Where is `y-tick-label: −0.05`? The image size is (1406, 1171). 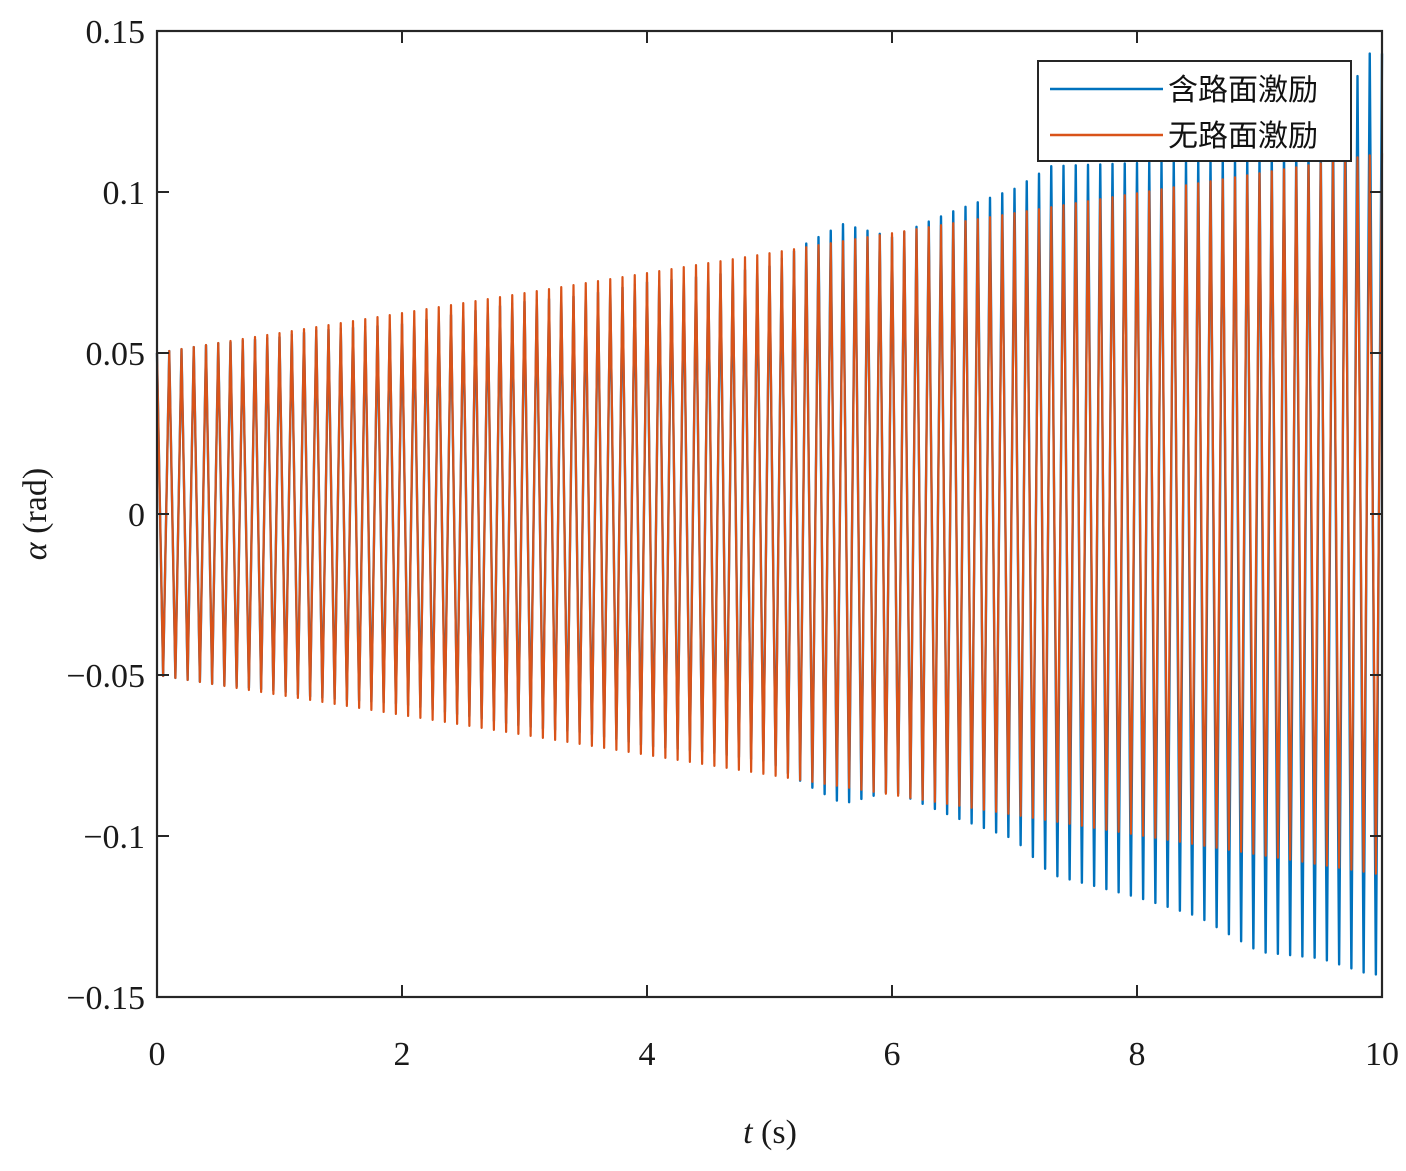
y-tick-label: −0.05 is located at coordinates (105, 676).